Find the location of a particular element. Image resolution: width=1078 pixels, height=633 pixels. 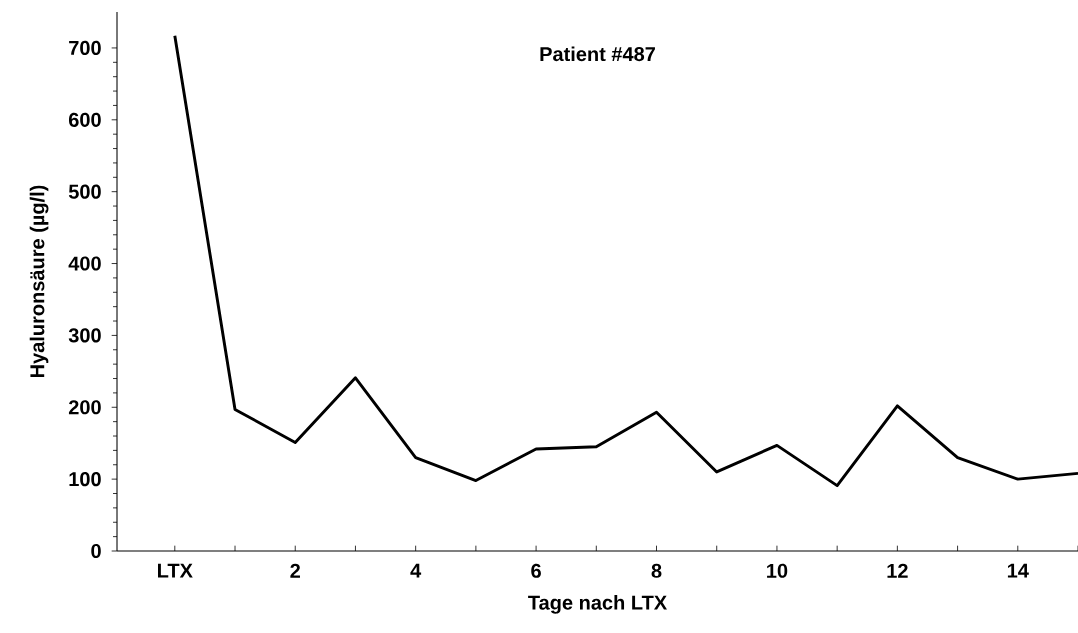

y-tick-label: 400 is located at coordinates (84, 263).